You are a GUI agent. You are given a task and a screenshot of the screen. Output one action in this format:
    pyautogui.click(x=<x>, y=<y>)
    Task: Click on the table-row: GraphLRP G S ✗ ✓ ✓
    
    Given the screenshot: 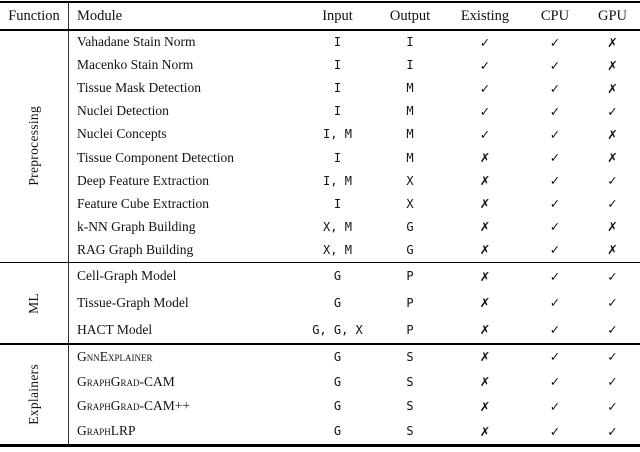 What is the action you would take?
    pyautogui.click(x=354, y=431)
    